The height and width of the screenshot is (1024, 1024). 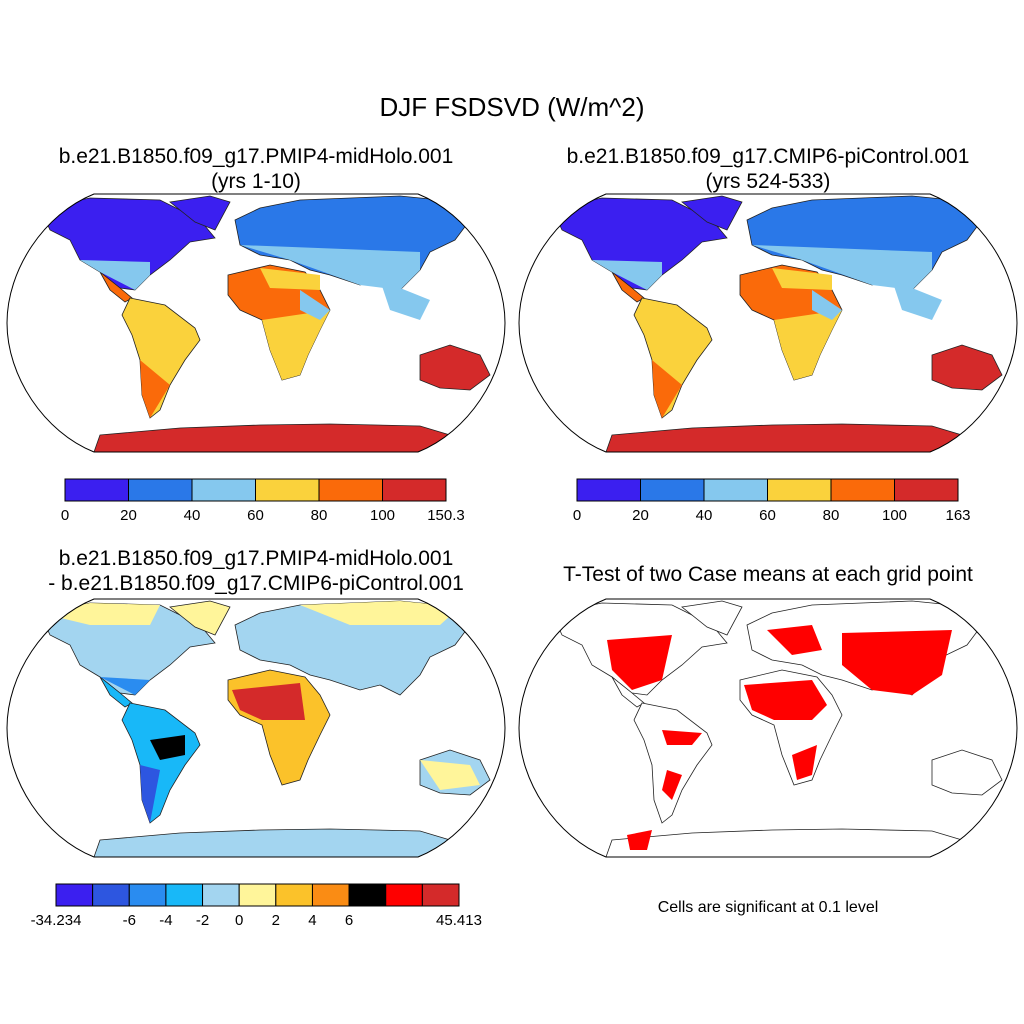 What do you see at coordinates (165, 920) in the screenshot?
I see `colorbar-diff-tick-label: -4` at bounding box center [165, 920].